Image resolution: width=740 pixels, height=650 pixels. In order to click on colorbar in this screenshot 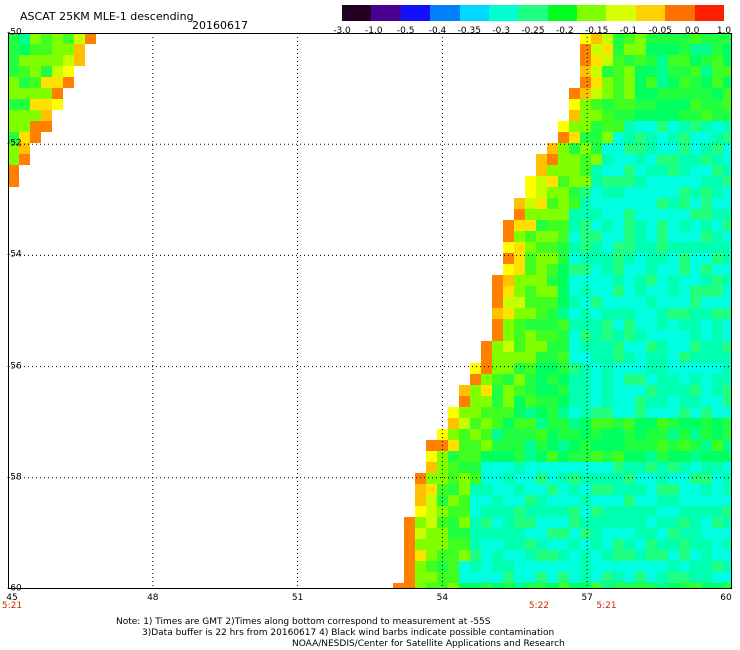, I will do `click(533, 13)`.